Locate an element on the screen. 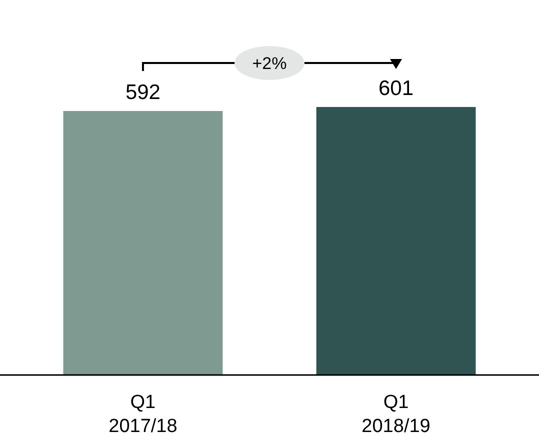 This screenshot has height=443, width=539. text: +2% is located at coordinates (269, 63).